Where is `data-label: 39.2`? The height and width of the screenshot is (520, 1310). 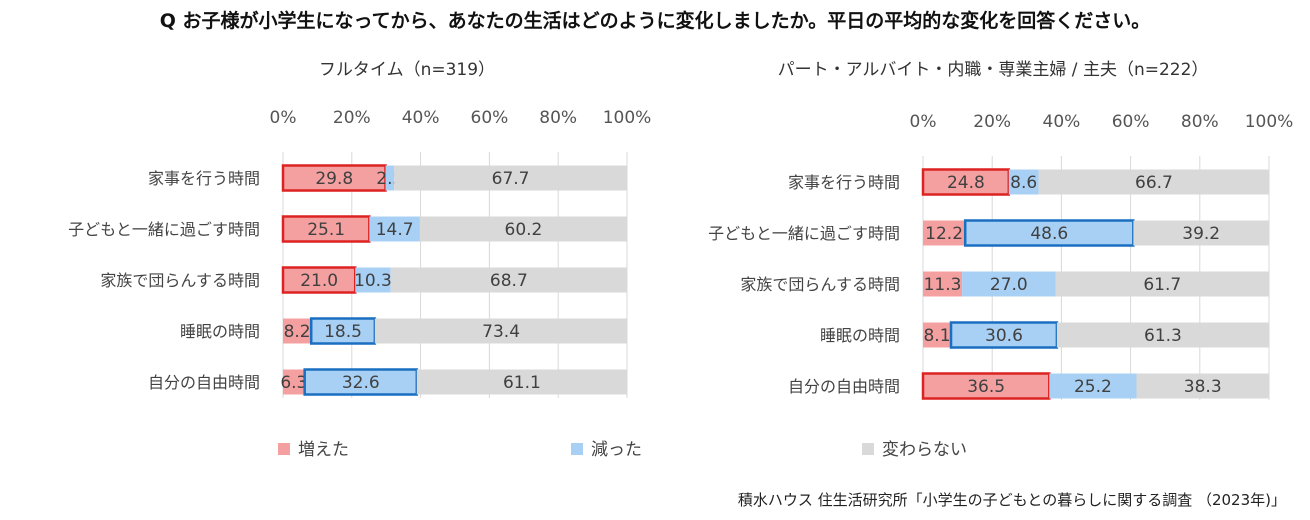
data-label: 39.2 is located at coordinates (1201, 234).